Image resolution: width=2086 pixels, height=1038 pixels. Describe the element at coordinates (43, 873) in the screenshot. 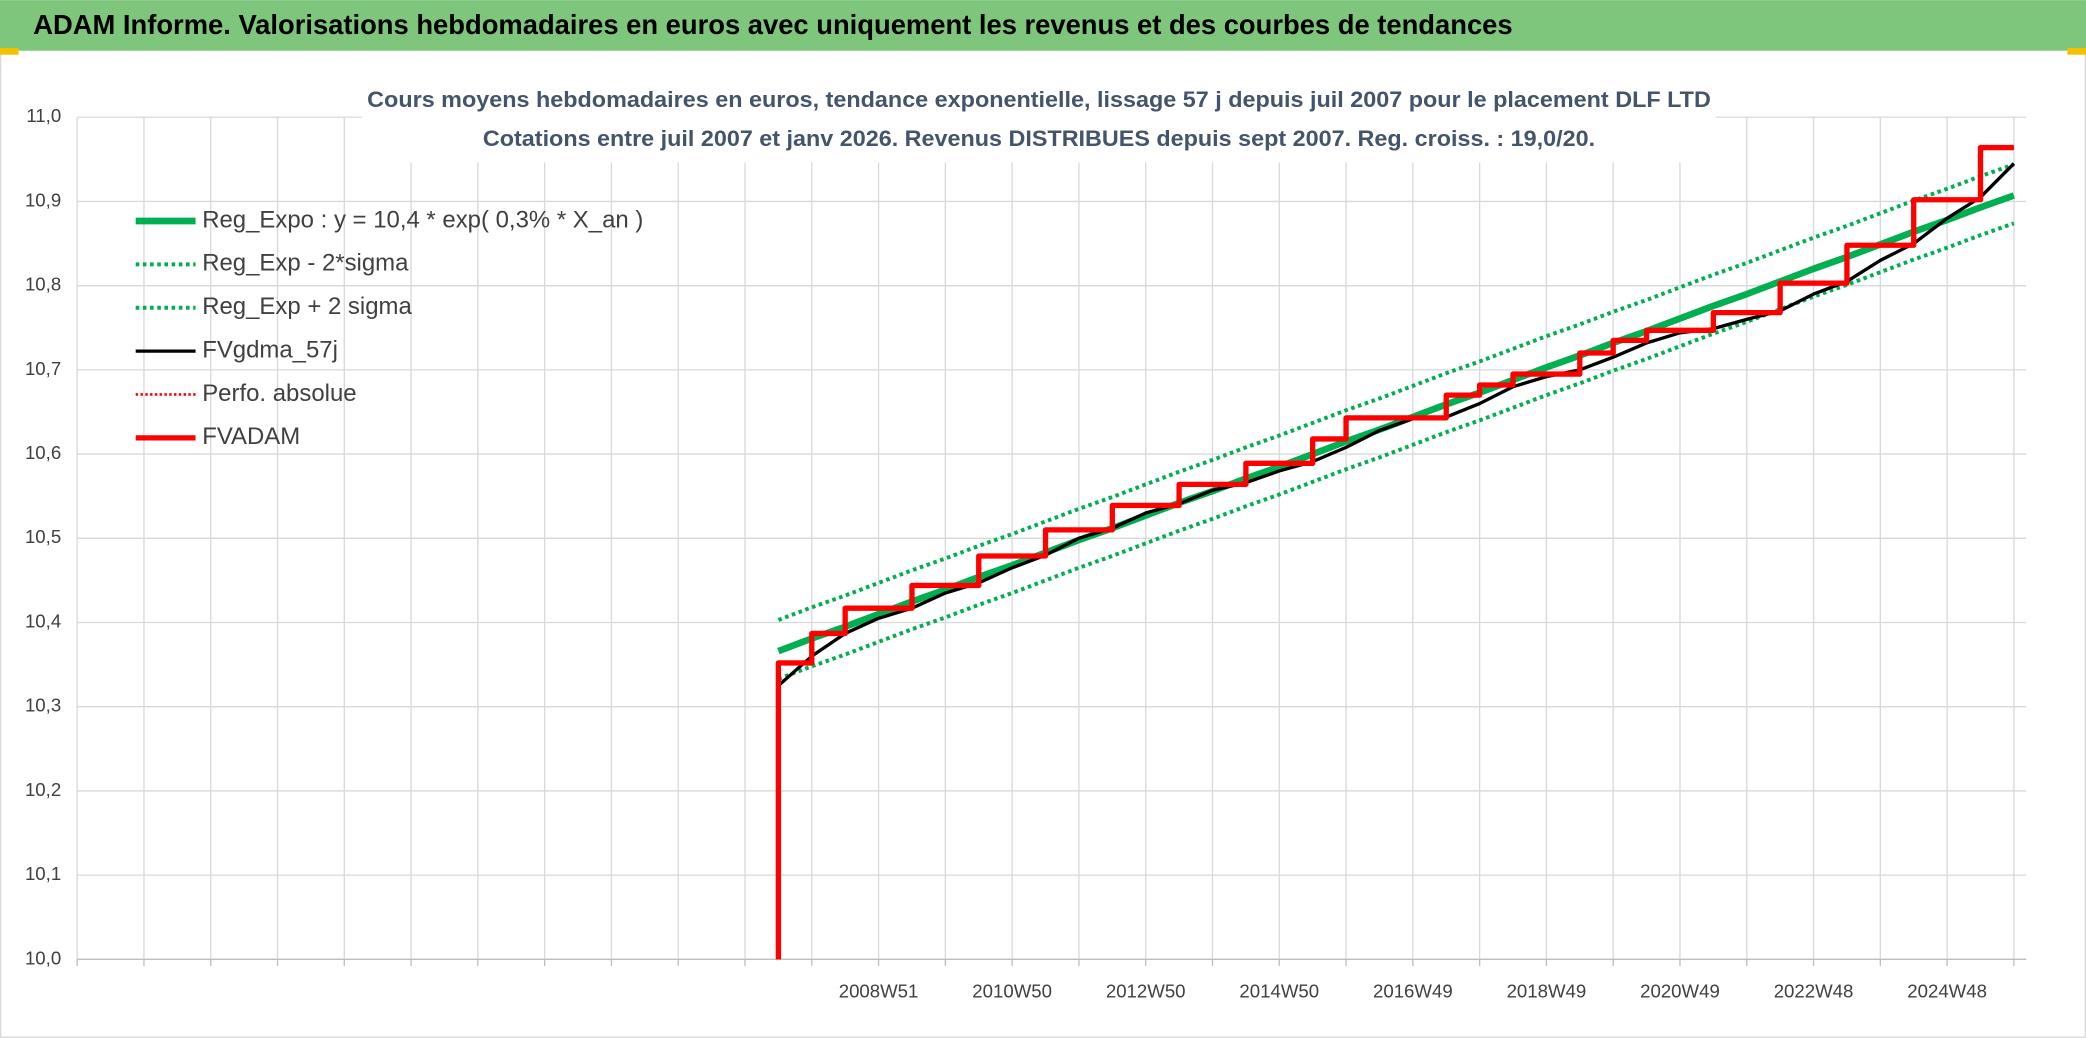

I see `y-tick-label: 10,1` at that location.